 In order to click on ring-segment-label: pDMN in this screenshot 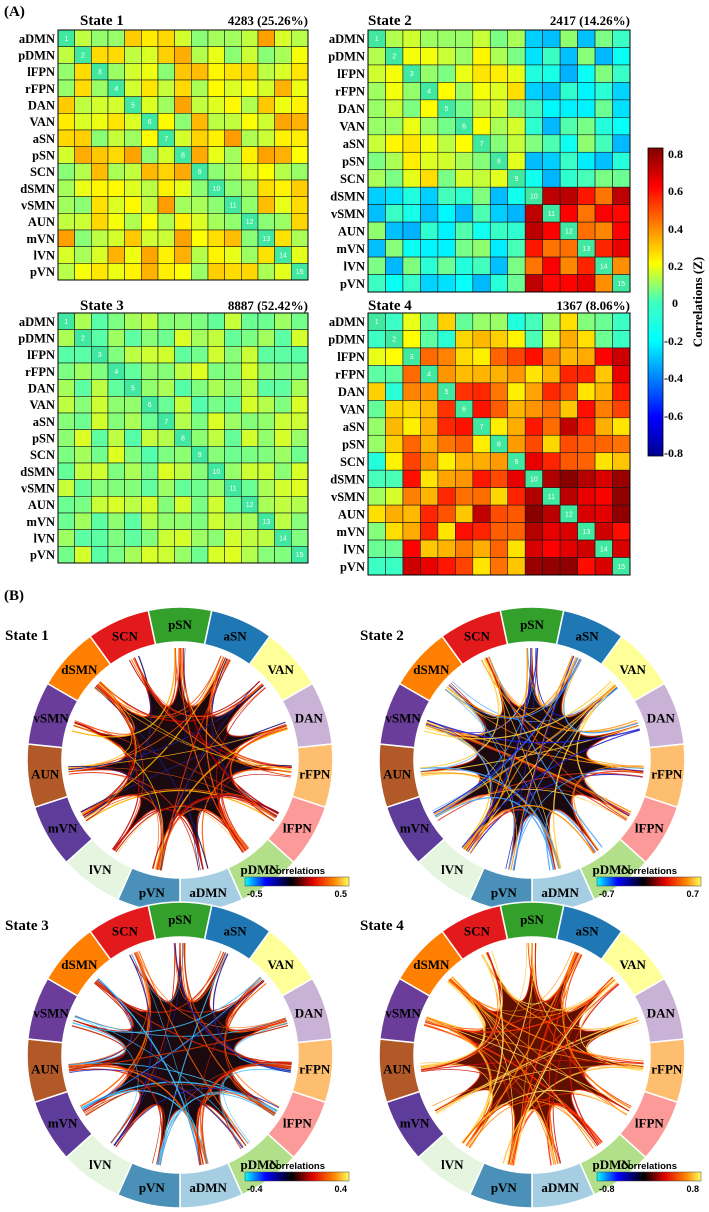, I will do `click(611, 869)`.